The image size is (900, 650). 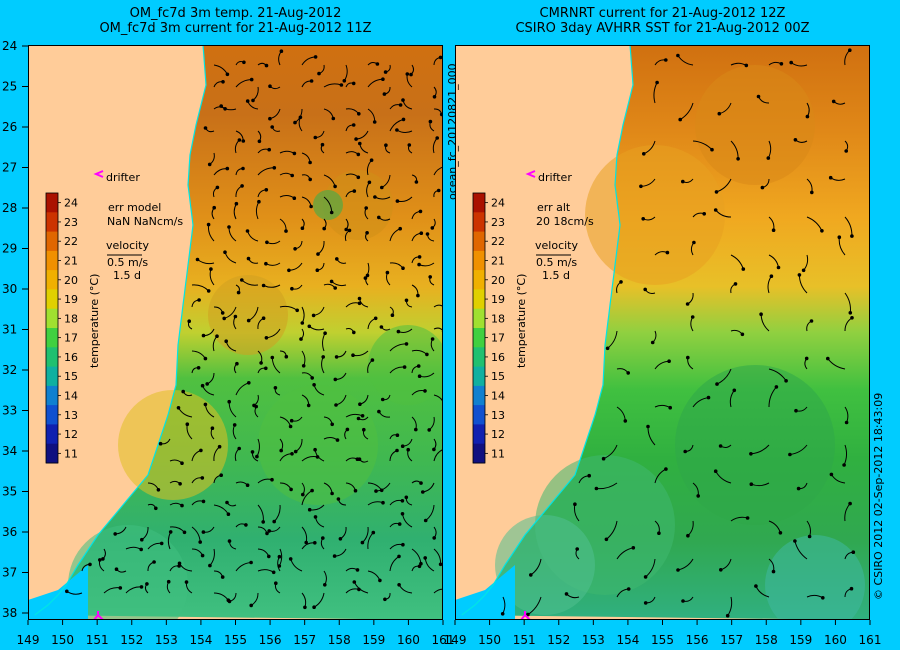 I want to click on longitude-tick-label: 150, so click(x=489, y=640).